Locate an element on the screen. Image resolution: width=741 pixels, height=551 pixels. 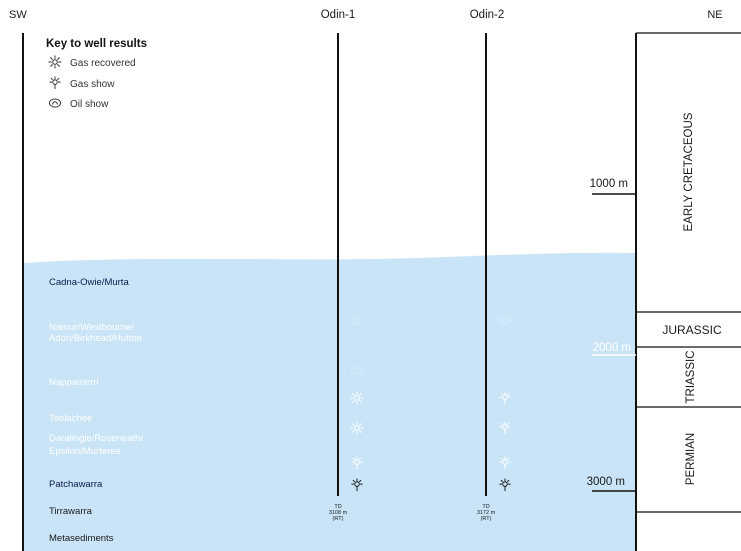
depth-2000: 2000 m is located at coordinates (612, 348).